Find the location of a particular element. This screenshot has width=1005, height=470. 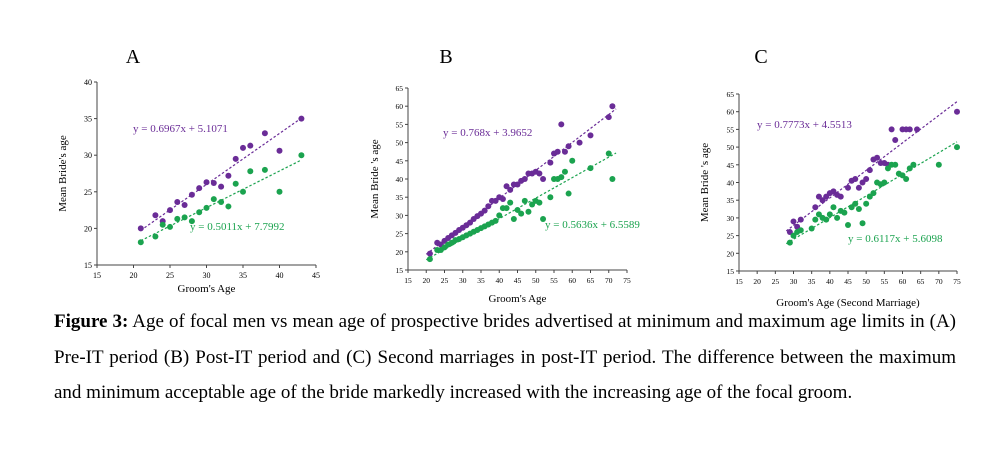

y-tick-label: 40 is located at coordinates (88, 82).